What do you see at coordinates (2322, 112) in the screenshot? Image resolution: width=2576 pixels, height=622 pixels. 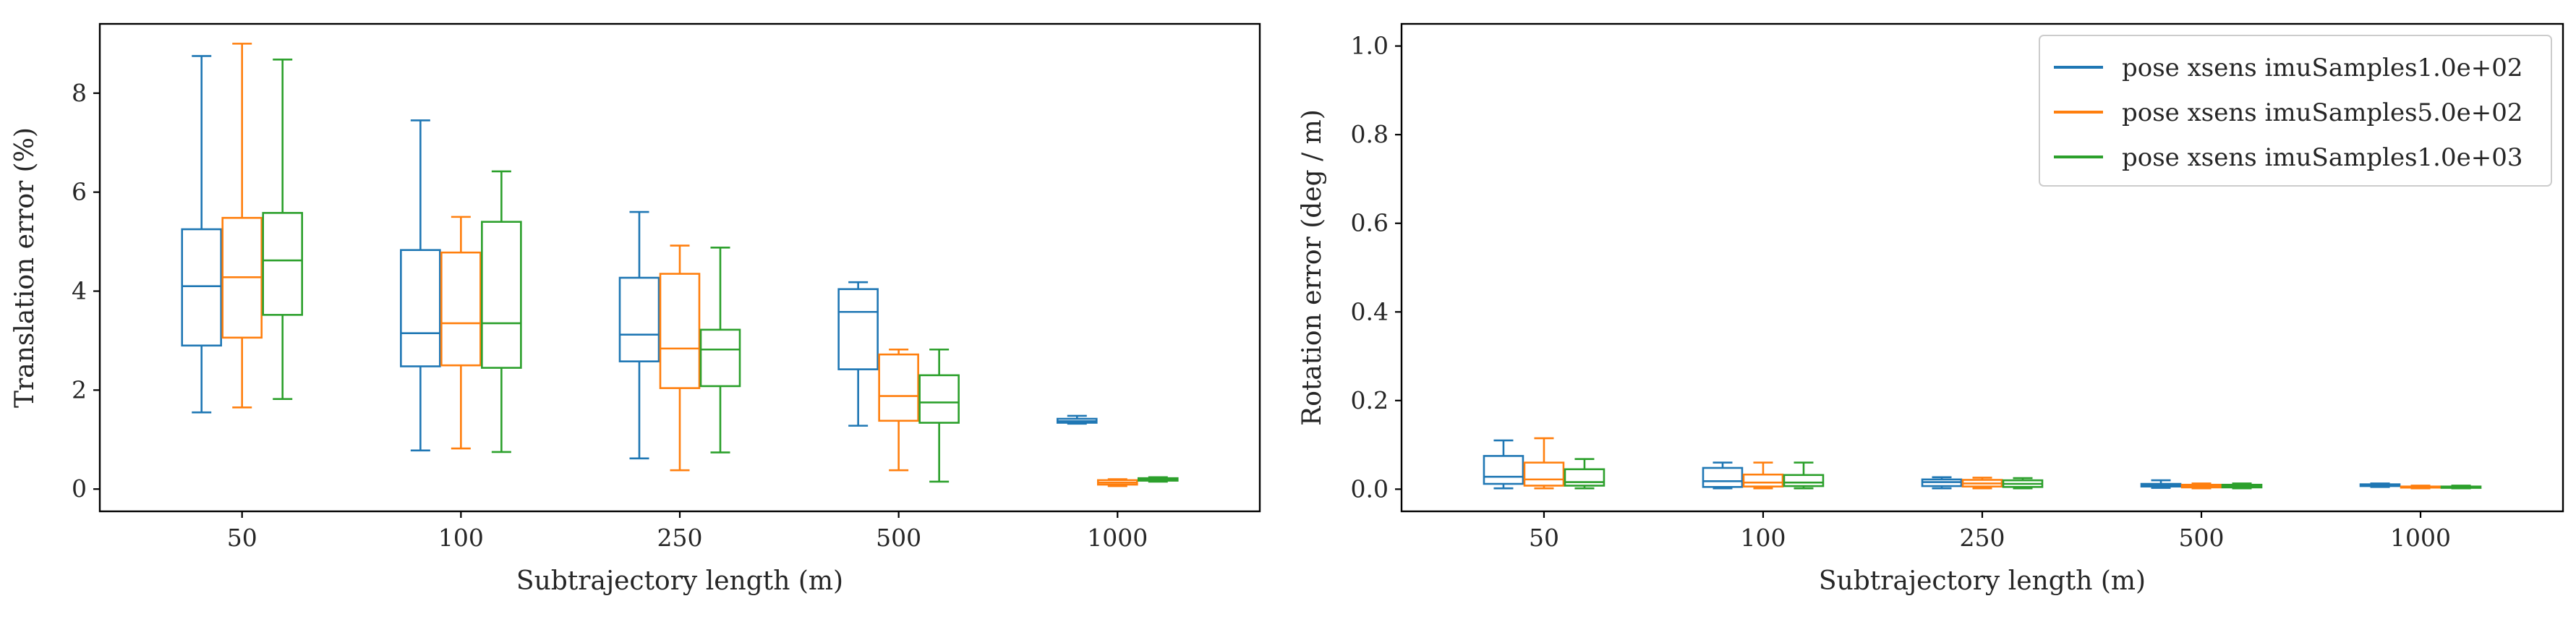 I see `legend-entry: pose xsens imuSamples5.0e+02` at bounding box center [2322, 112].